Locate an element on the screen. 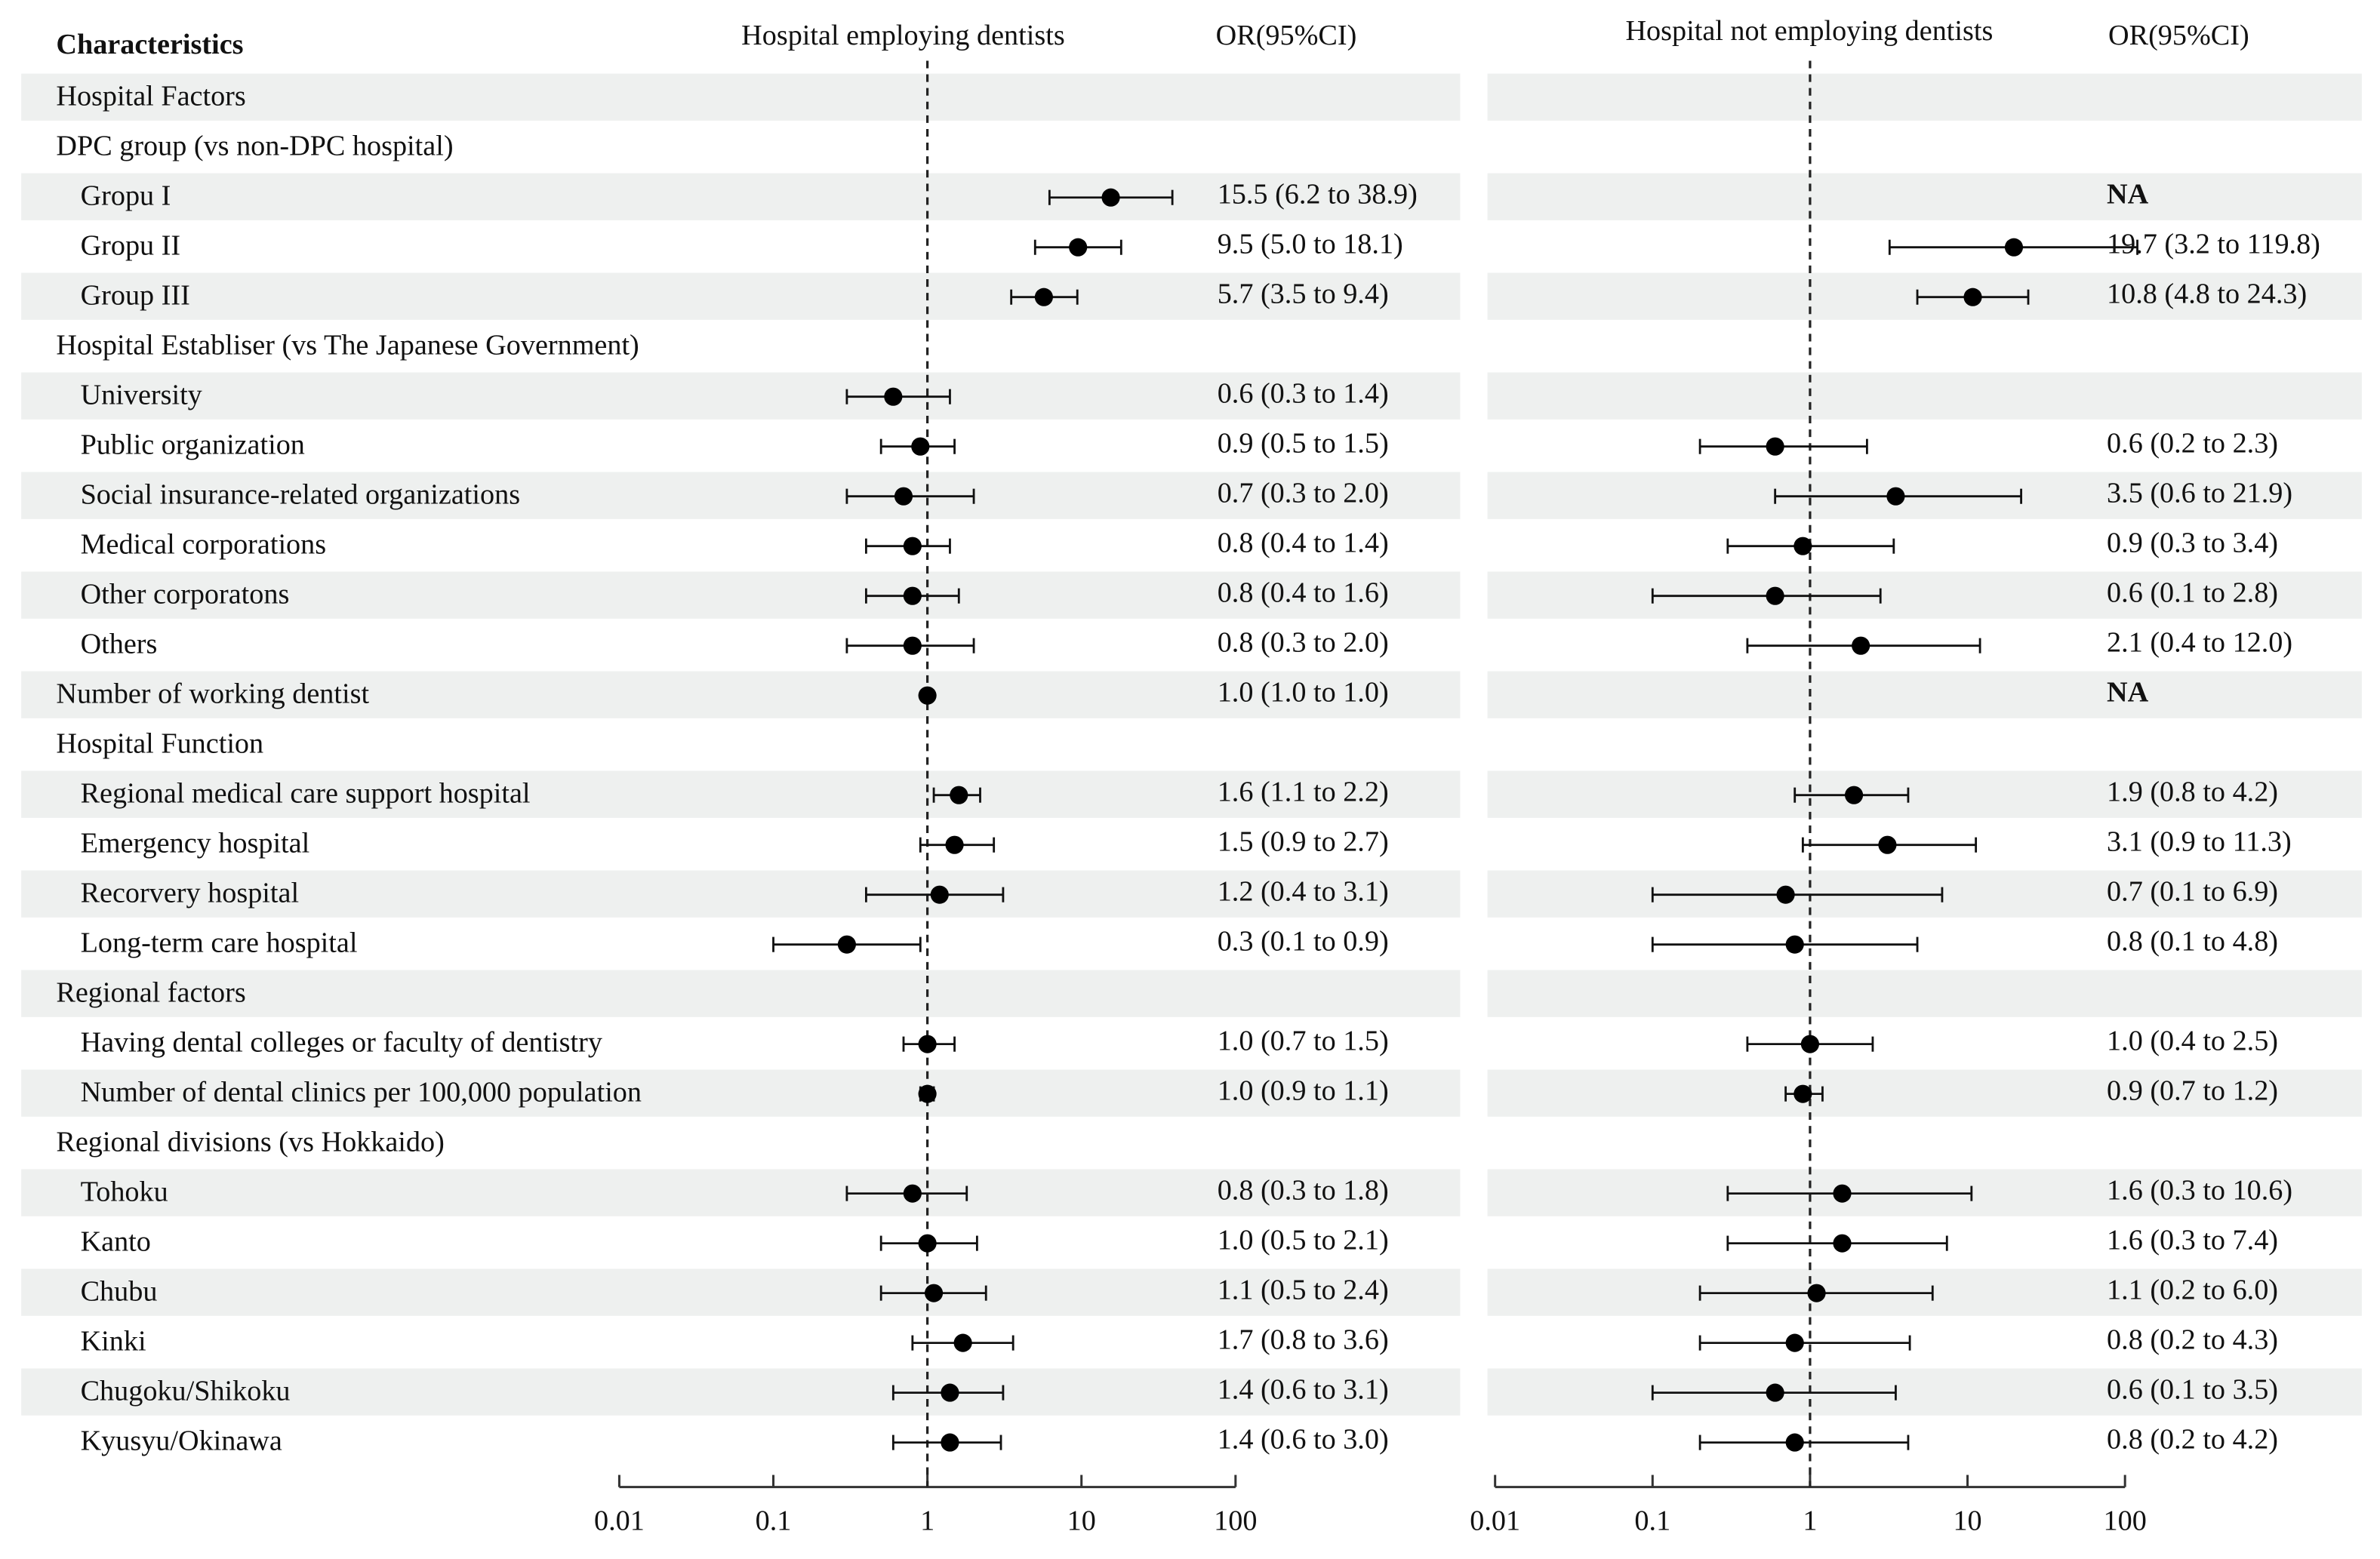 Image resolution: width=2380 pixels, height=1559 pixels. ci-label: 5.7 (3.5 to 9.4) is located at coordinates (1303, 293).